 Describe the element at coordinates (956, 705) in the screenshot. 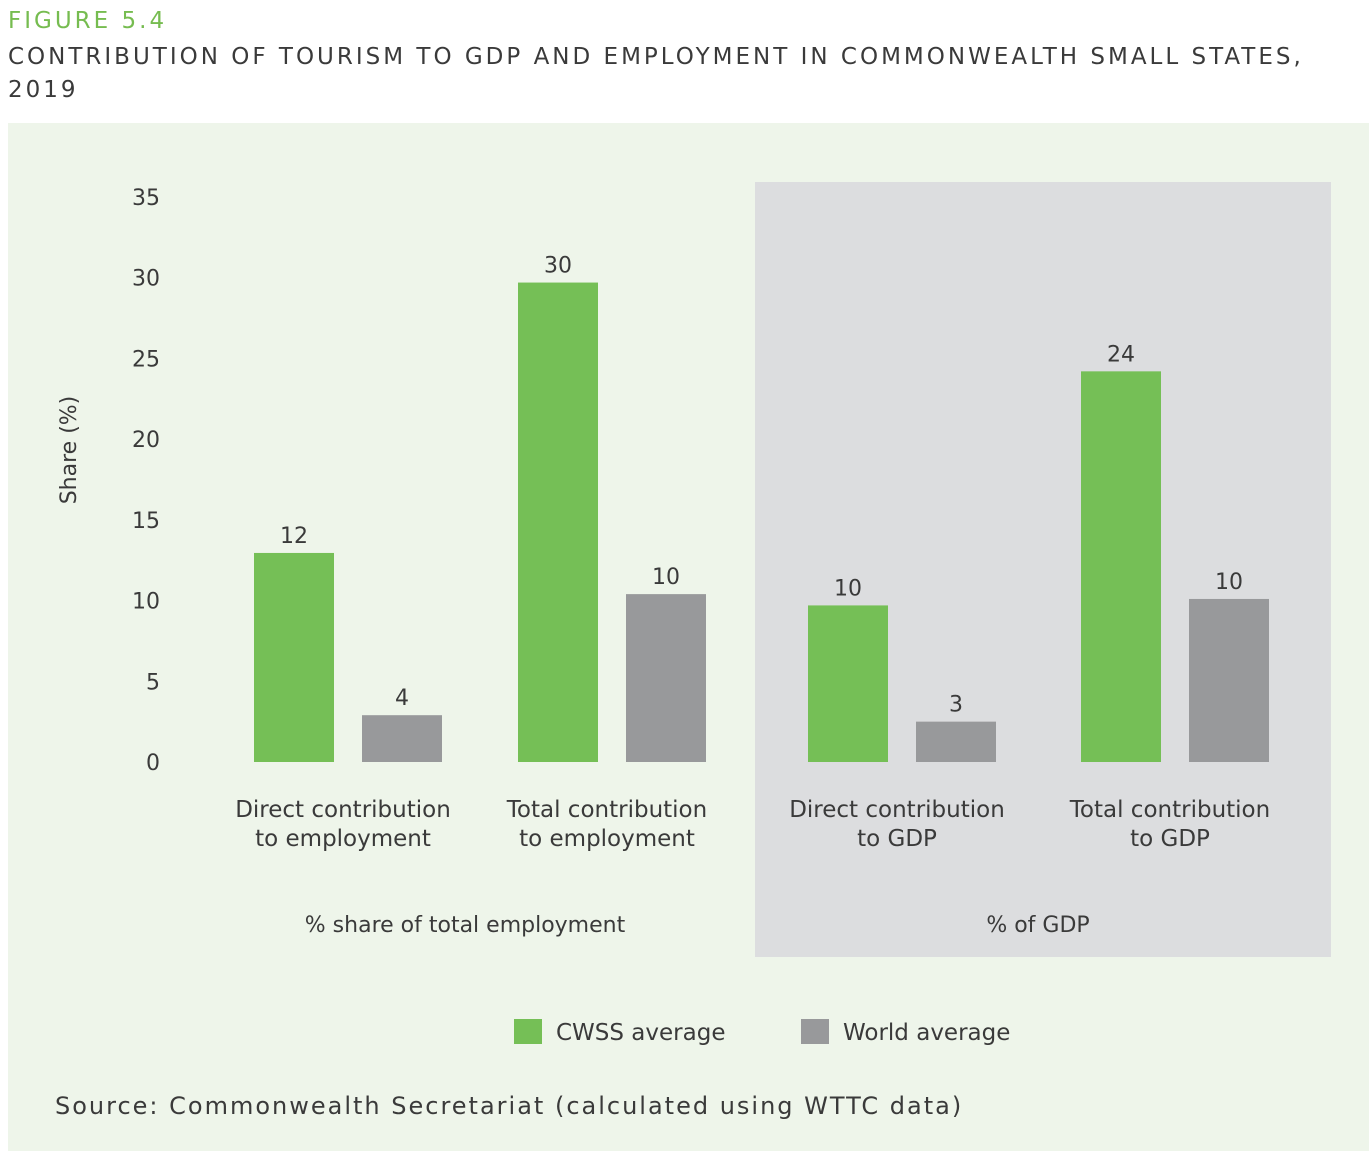

I see `data-label: 3` at that location.